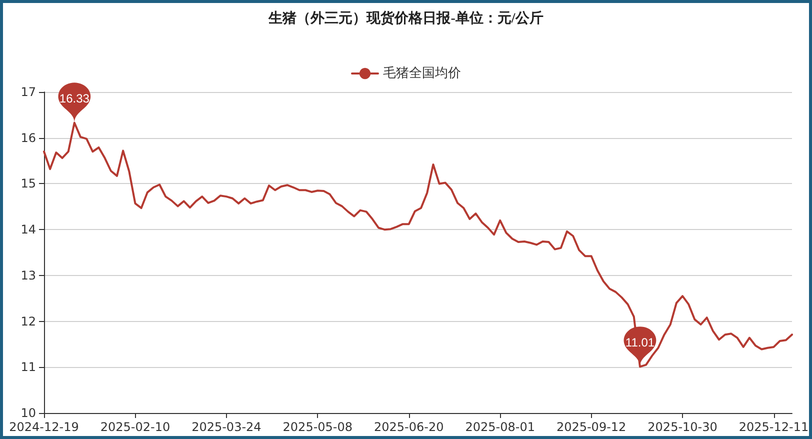 The height and width of the screenshot is (439, 812). Describe the element at coordinates (227, 427) in the screenshot. I see `x-tick-label: 2025-03-24` at that location.